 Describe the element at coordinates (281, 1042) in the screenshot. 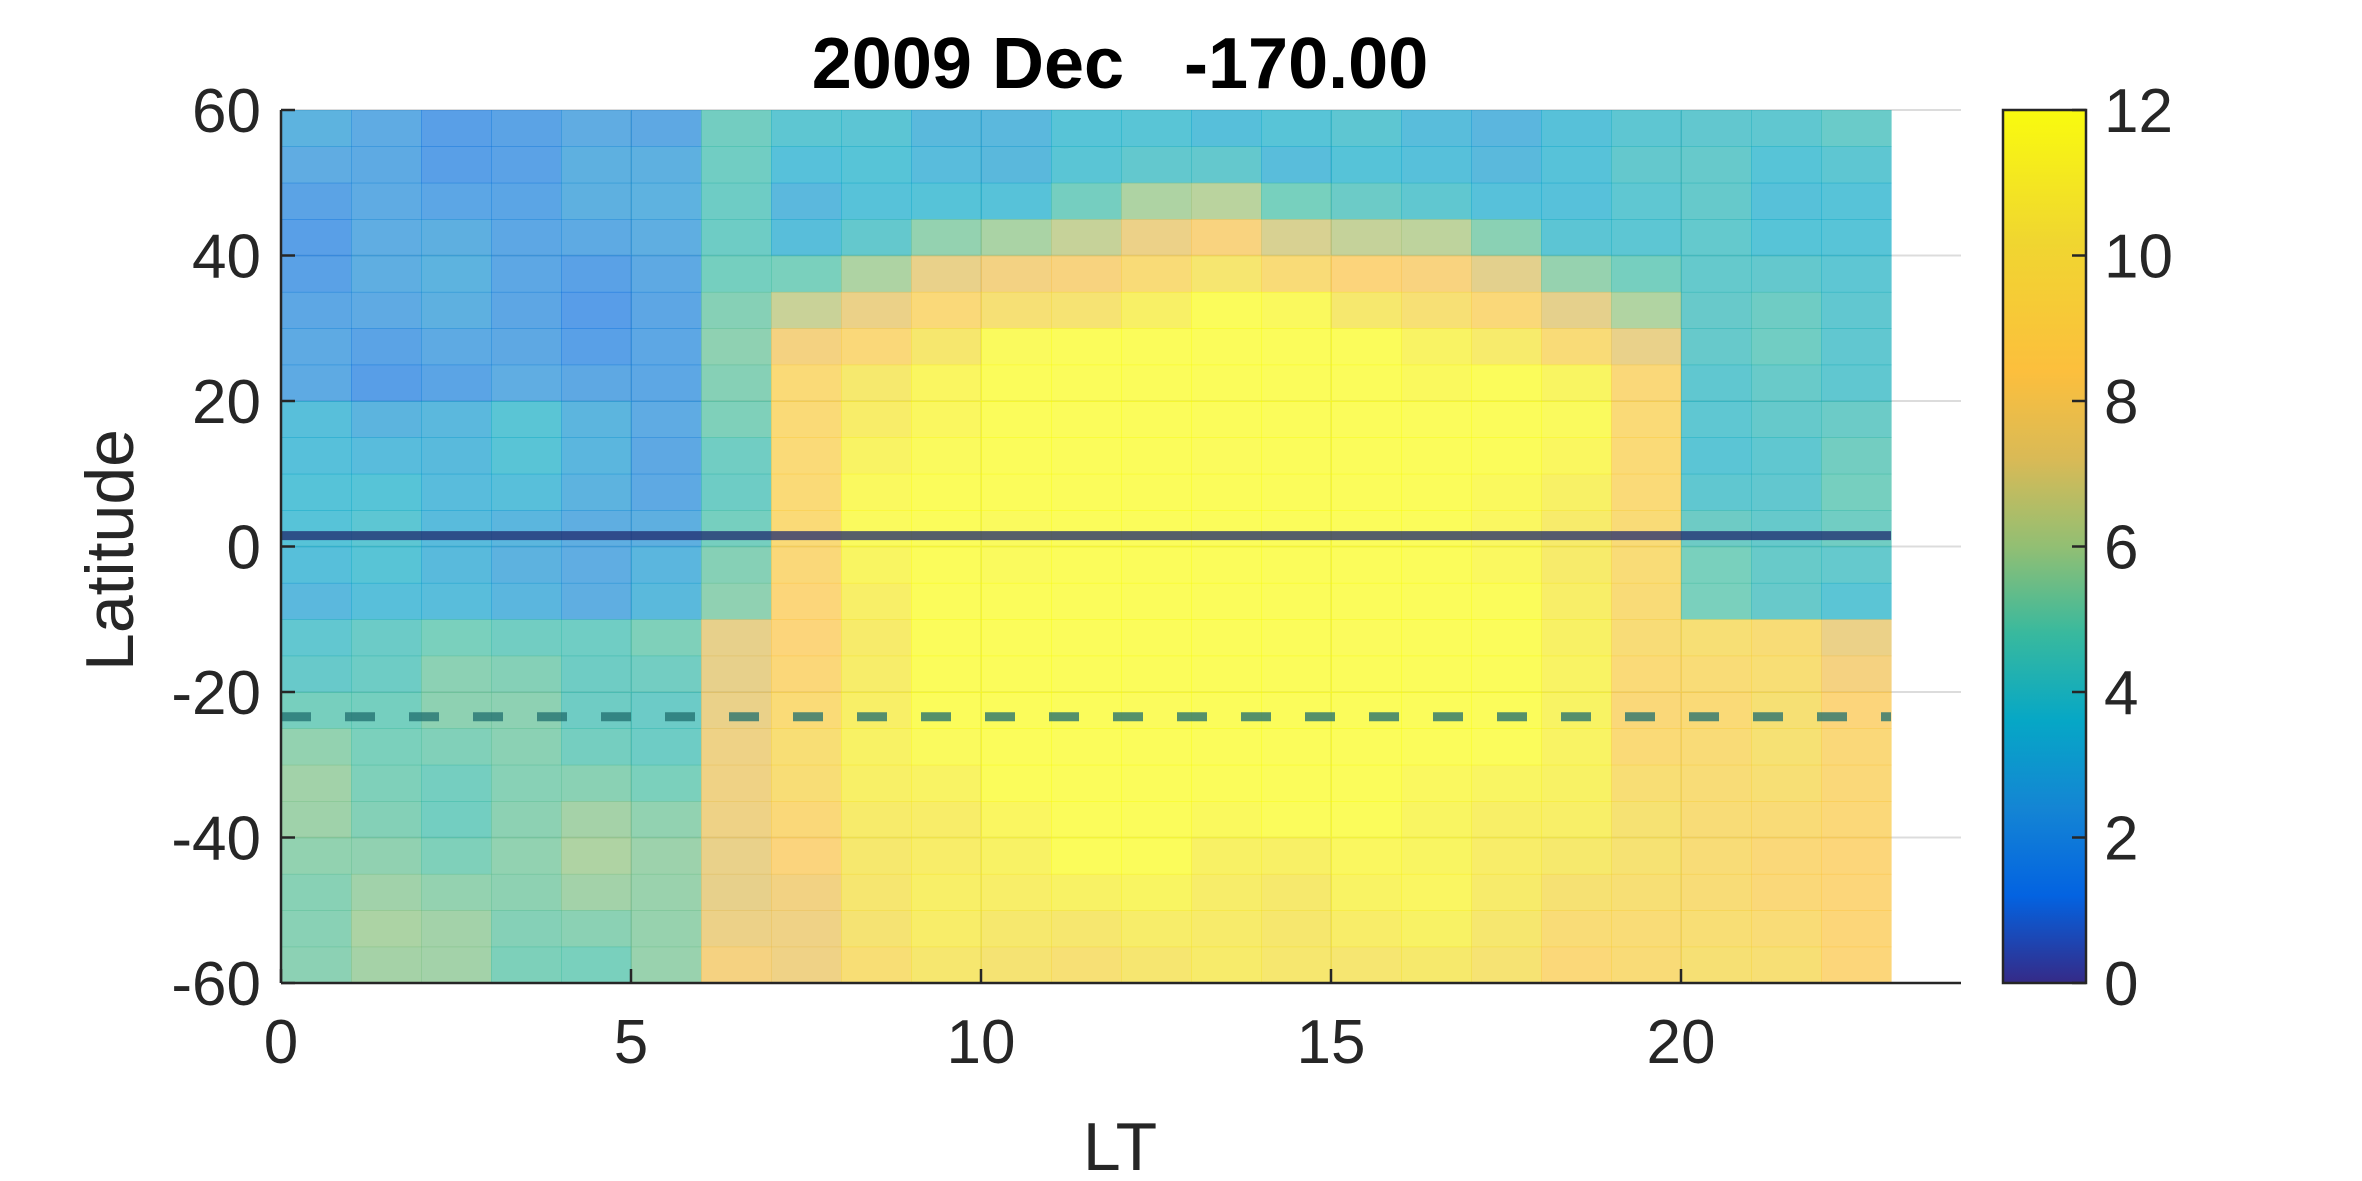

I see `x-tick-label: 0` at that location.